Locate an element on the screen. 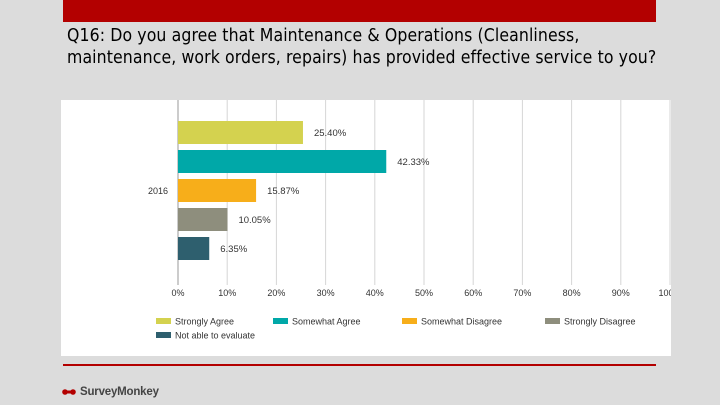 This screenshot has width=720, height=405. legend-label: Not able to evaluate is located at coordinates (215, 336).